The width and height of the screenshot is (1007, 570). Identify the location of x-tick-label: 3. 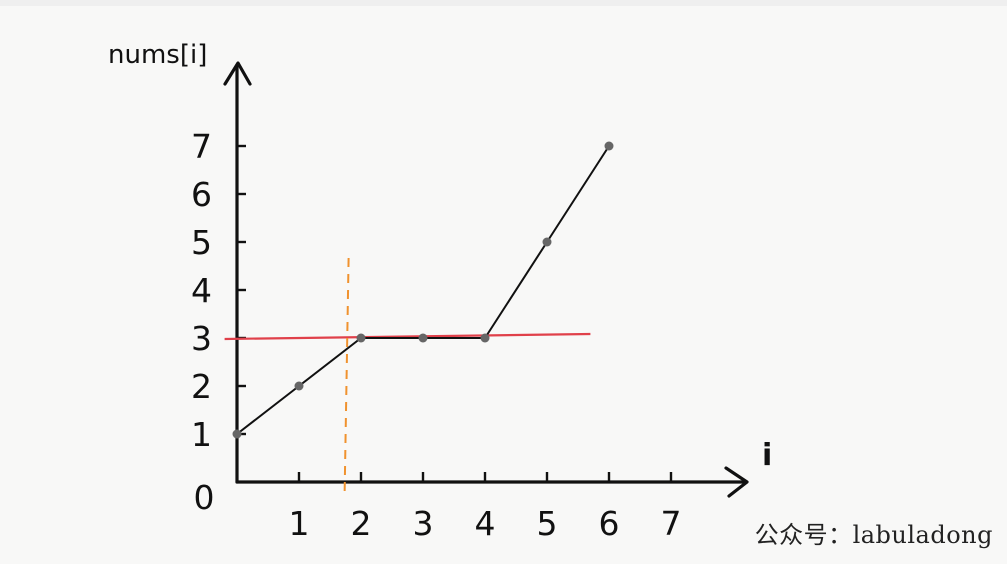
(423, 523).